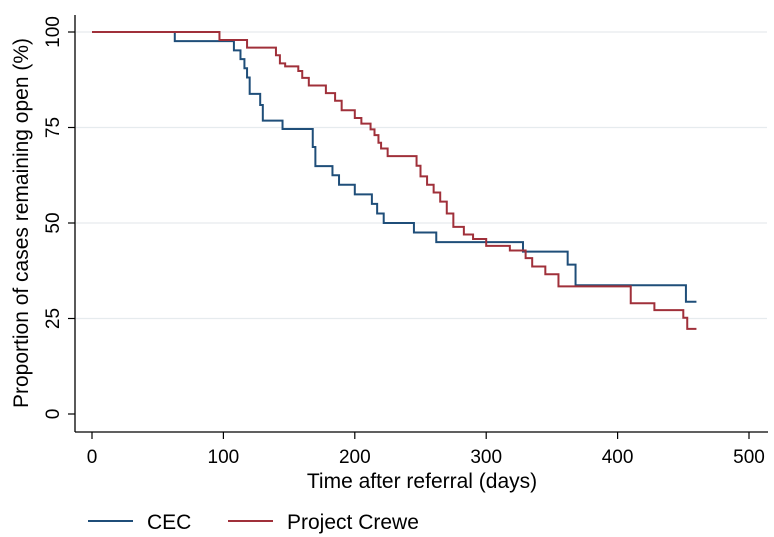  Describe the element at coordinates (53, 414) in the screenshot. I see `y-tick-label-0: 0` at that location.